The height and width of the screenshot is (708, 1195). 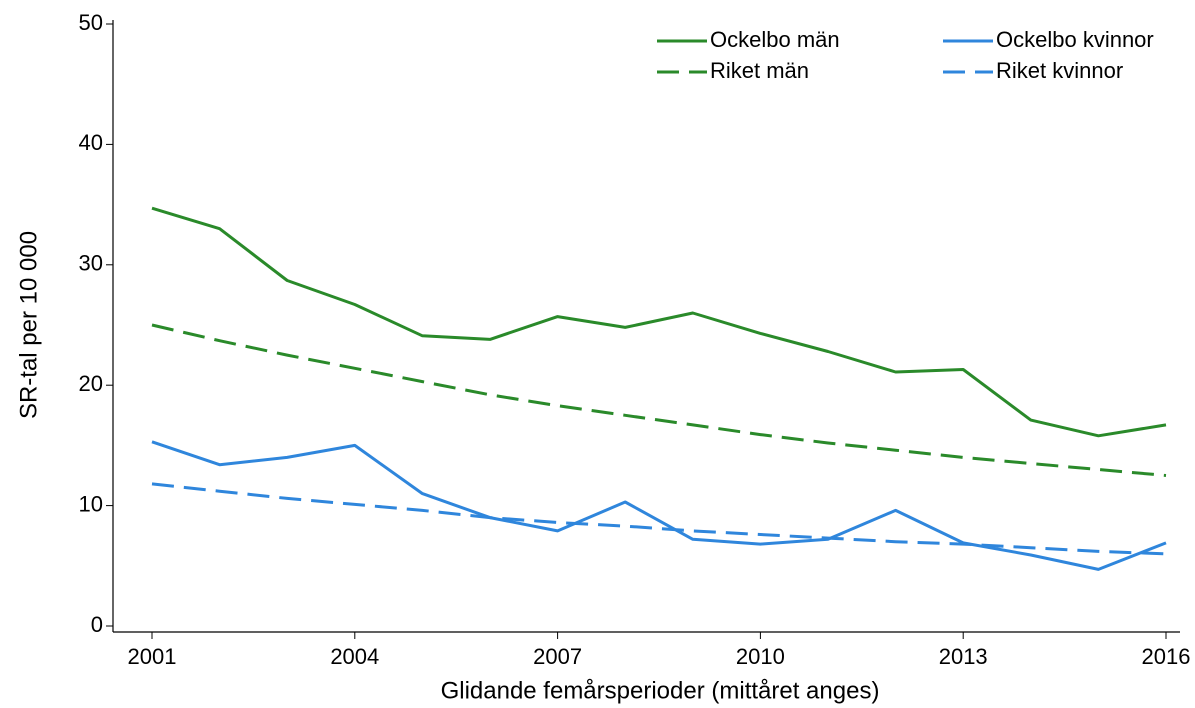 What do you see at coordinates (963, 656) in the screenshot?
I see `x-tick-label: 2013` at bounding box center [963, 656].